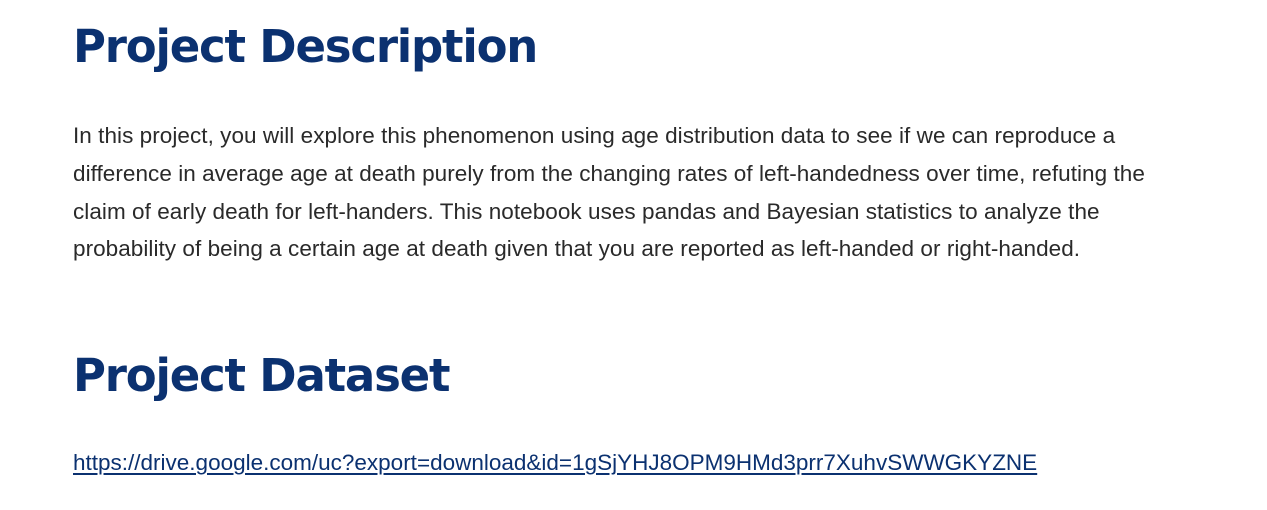 Image resolution: width=1267 pixels, height=510 pixels. I want to click on project-description-heading: Project Description, so click(305, 46).